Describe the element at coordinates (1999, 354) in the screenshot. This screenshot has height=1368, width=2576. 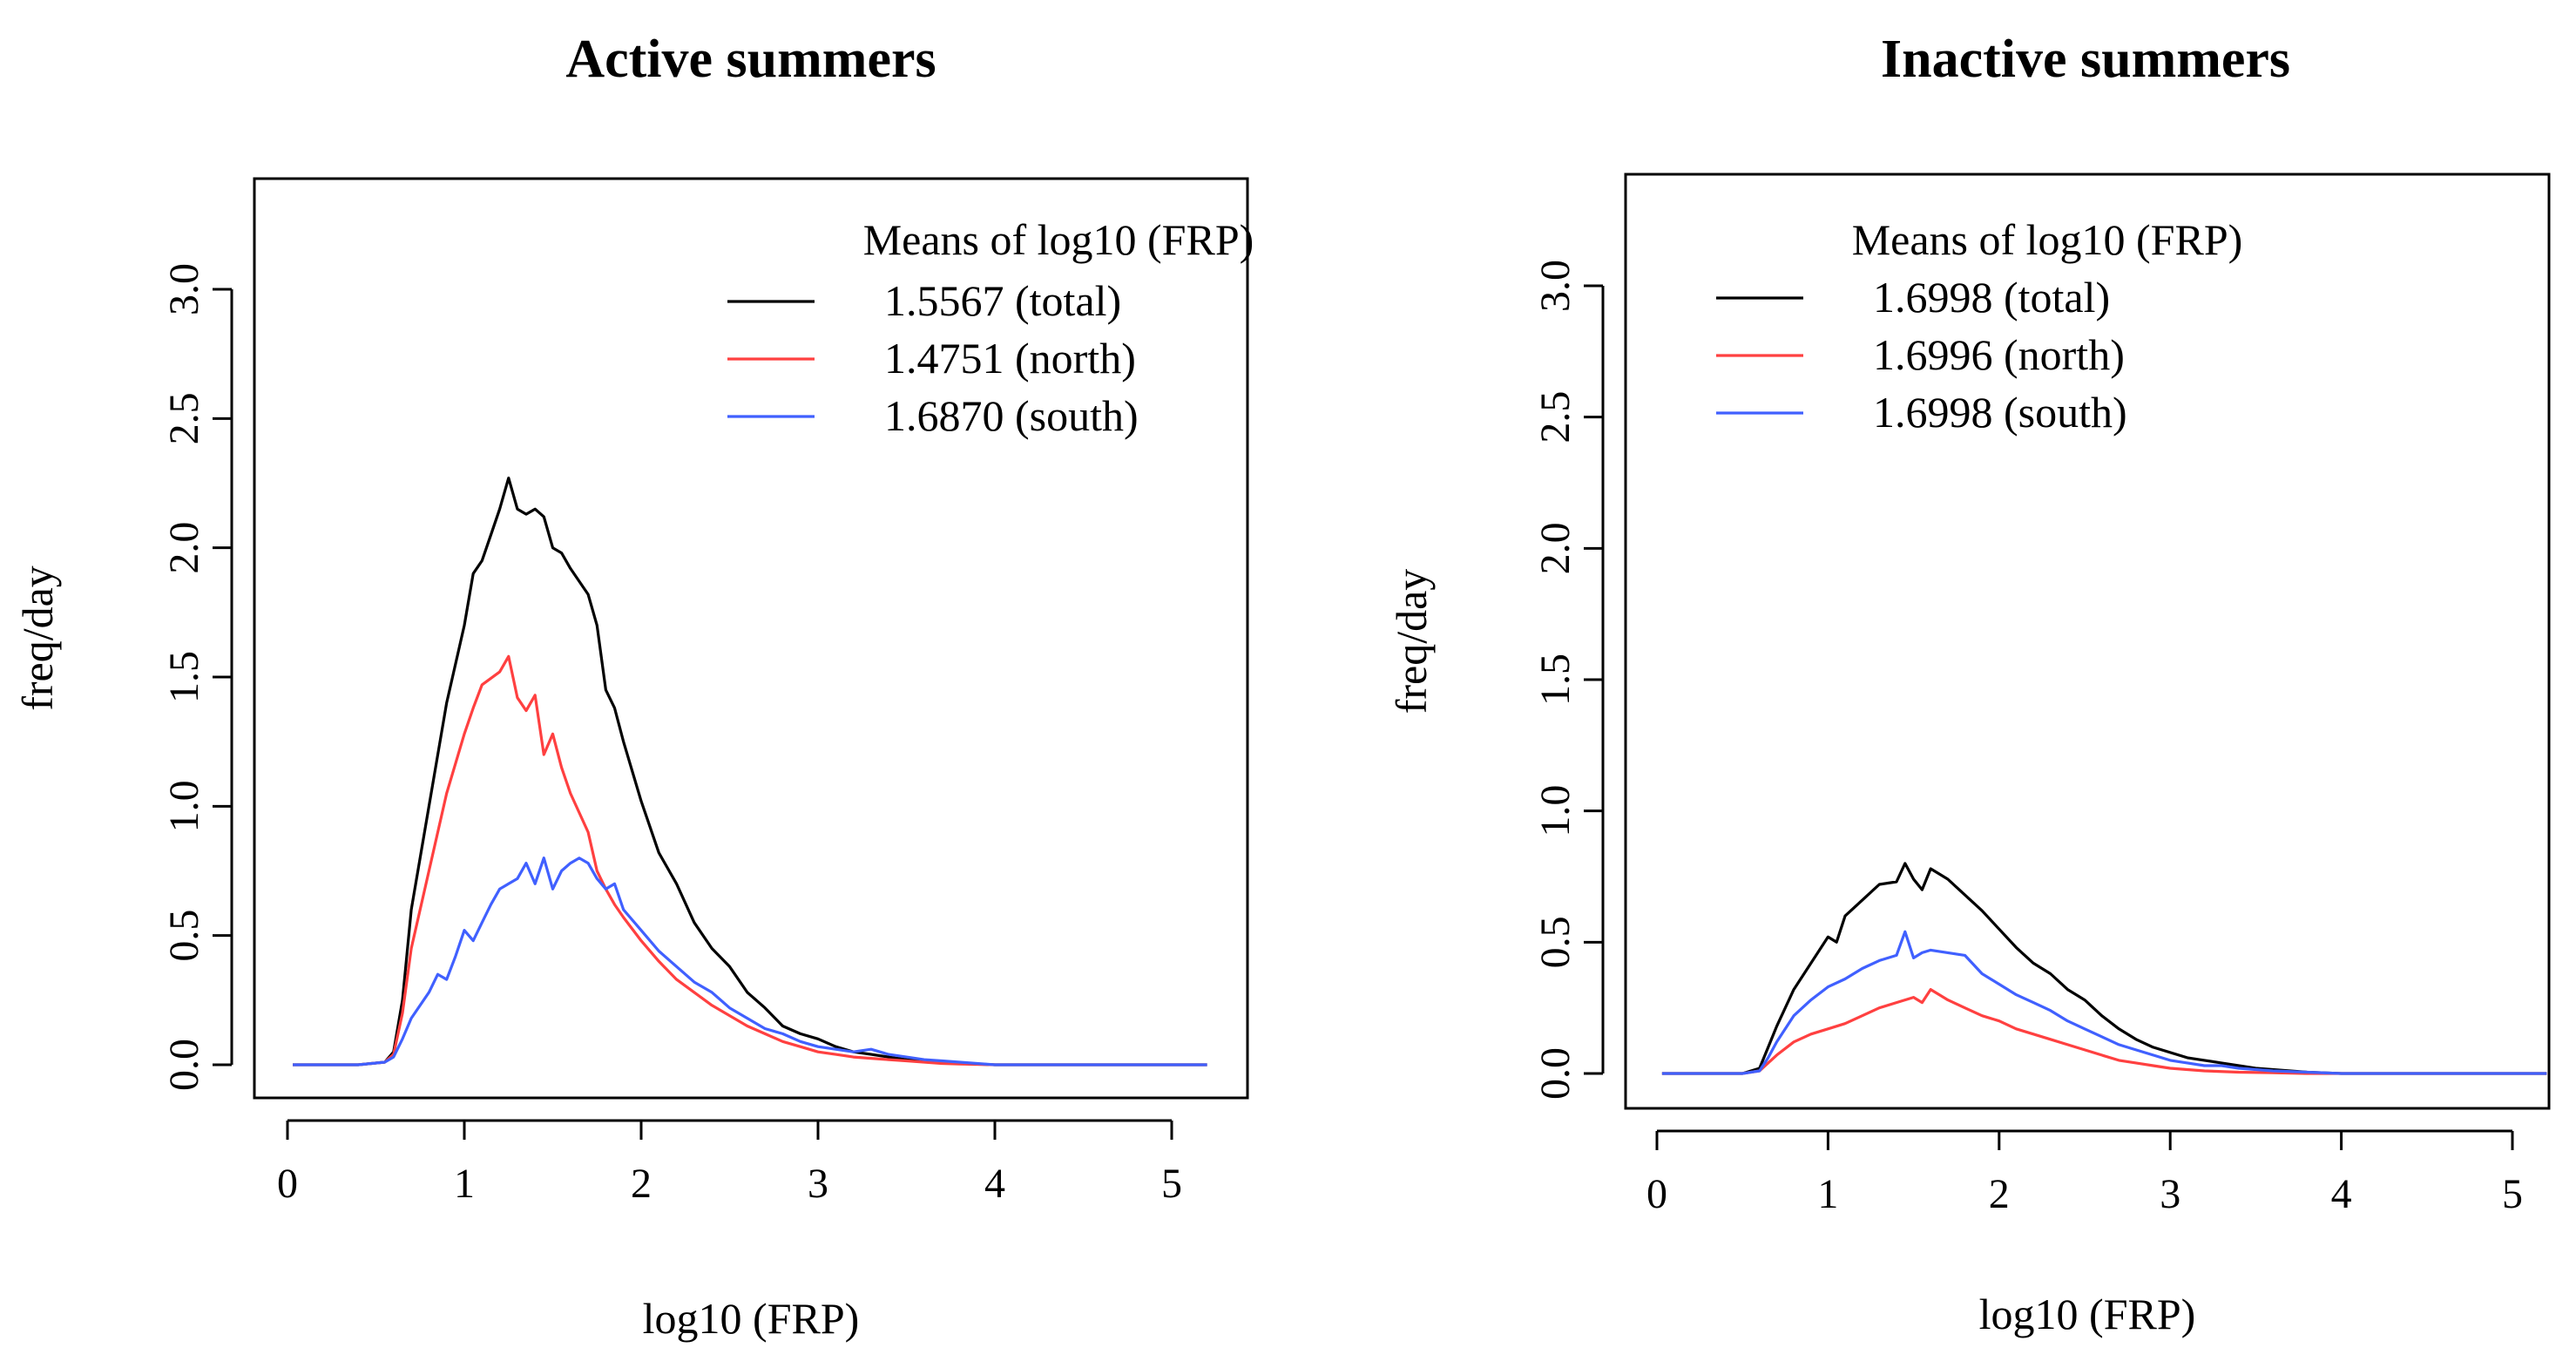
I see `legend-entry: 1.6996 (north)` at that location.